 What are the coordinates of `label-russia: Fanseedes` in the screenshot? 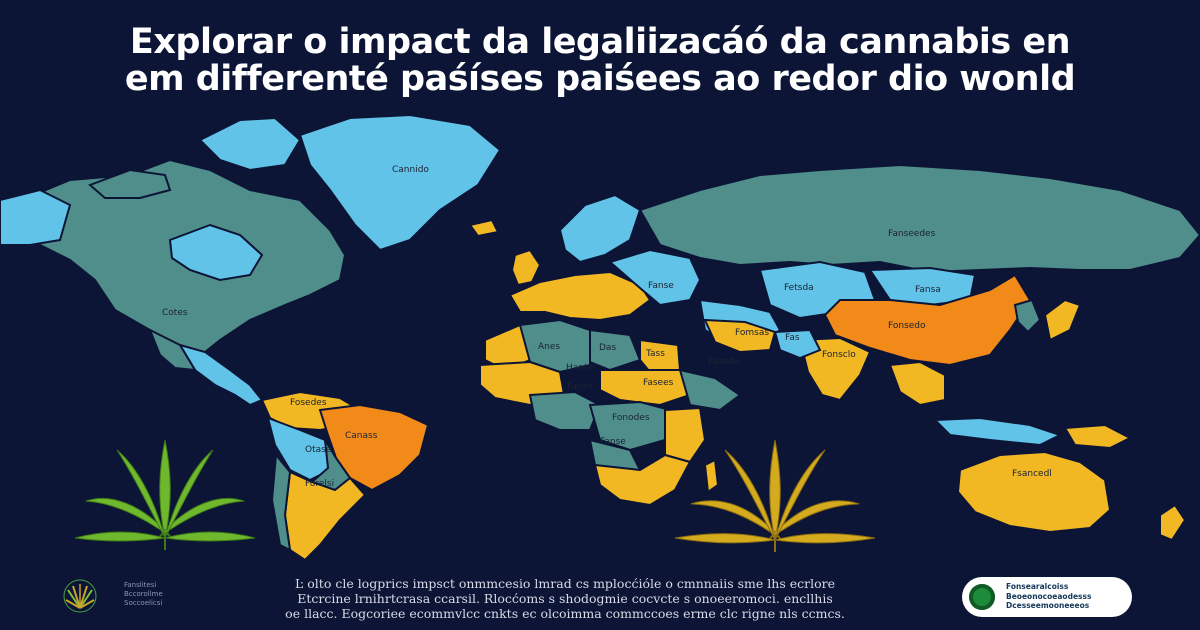 It's located at (912, 234).